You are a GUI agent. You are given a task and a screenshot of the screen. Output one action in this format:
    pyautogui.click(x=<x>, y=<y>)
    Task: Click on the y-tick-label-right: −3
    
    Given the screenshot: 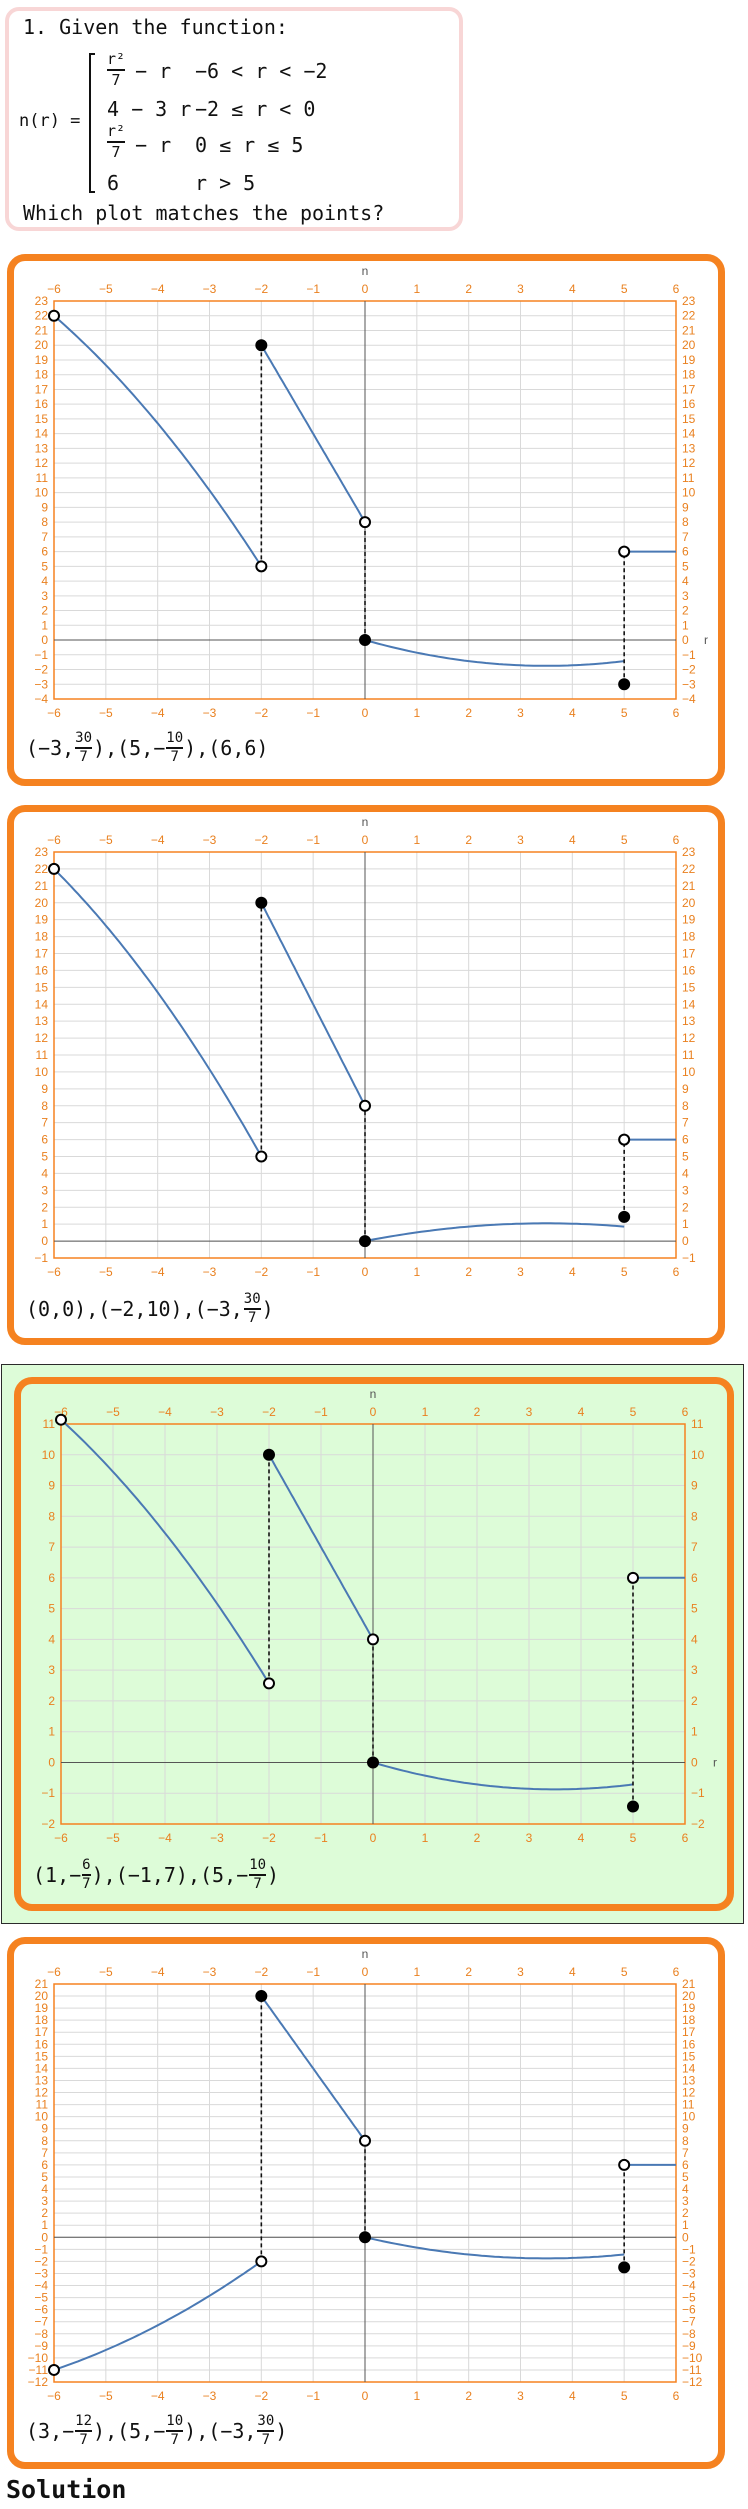 What is the action you would take?
    pyautogui.click(x=689, y=2273)
    